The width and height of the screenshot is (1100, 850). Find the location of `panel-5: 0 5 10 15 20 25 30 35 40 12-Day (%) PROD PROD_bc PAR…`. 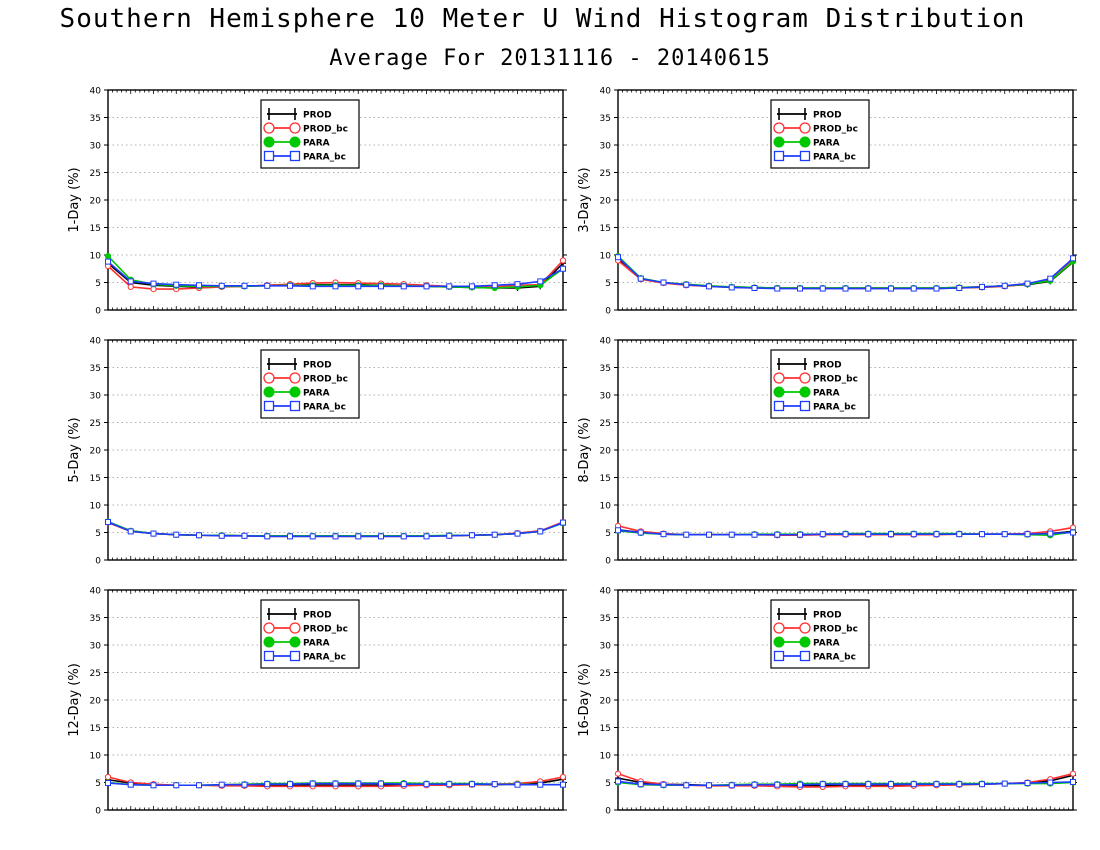

panel-5: 0 5 10 15 20 25 30 35 40 12-Day (%) PROD PROD_bc PAR… is located at coordinates (317, 702).